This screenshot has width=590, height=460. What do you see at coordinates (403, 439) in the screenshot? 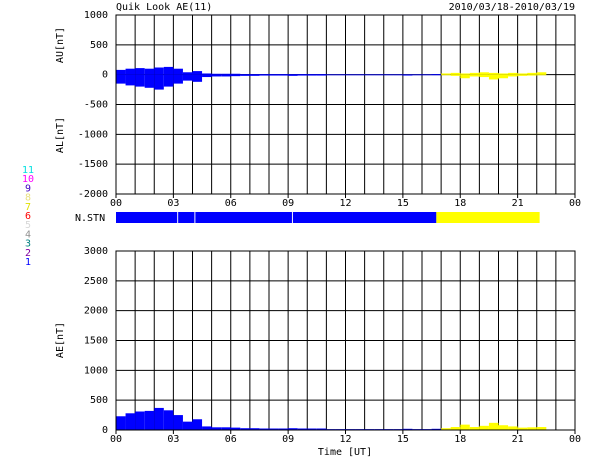
I see `x-tick-label: 15` at bounding box center [403, 439].